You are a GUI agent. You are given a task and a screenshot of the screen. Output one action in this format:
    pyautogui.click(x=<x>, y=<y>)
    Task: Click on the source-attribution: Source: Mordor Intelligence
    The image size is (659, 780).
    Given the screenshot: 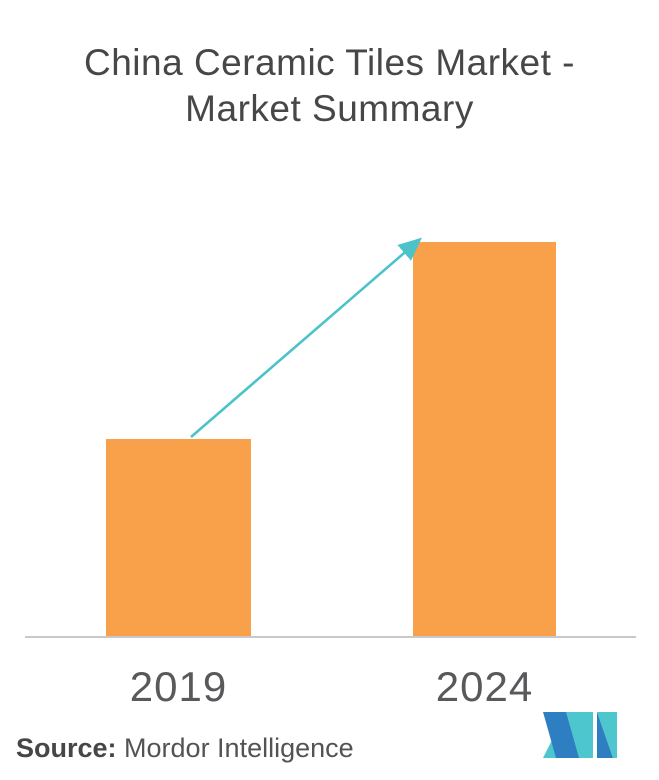 What is the action you would take?
    pyautogui.click(x=185, y=748)
    